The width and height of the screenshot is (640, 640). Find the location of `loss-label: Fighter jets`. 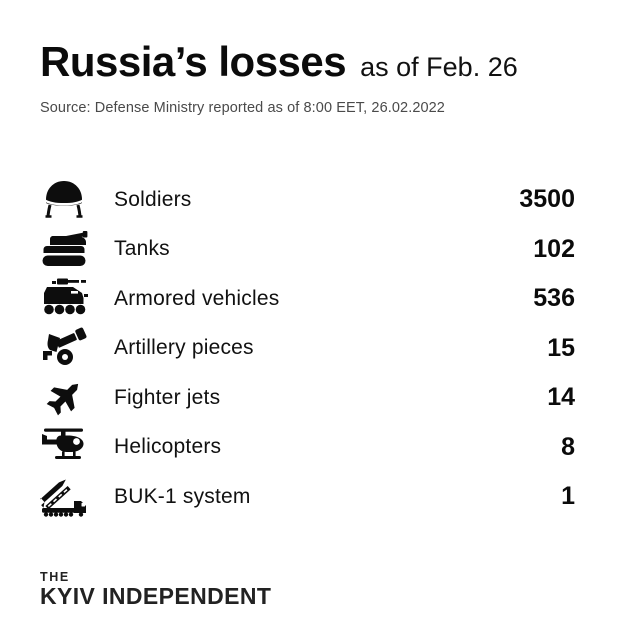

loss-label: Fighter jets is located at coordinates (167, 397).